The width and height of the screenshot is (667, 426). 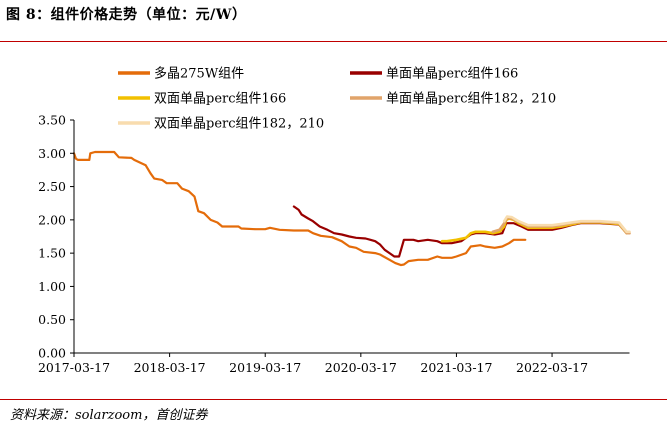 What do you see at coordinates (52, 253) in the screenshot?
I see `y-tick-label: 1.50` at bounding box center [52, 253].